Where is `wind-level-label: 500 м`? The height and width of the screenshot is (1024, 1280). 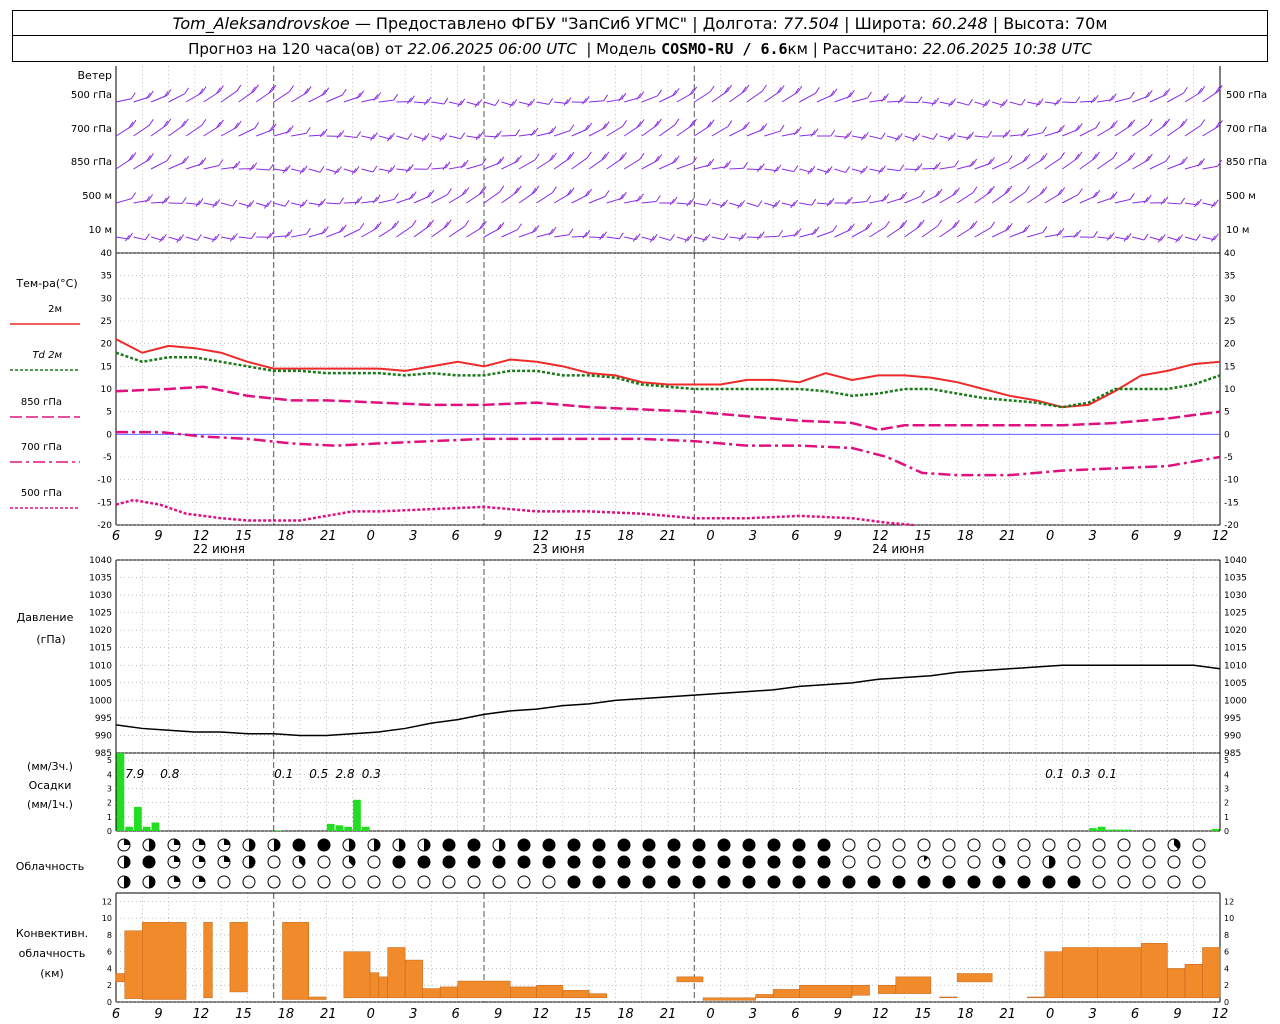 wind-level-label: 500 м is located at coordinates (1241, 196).